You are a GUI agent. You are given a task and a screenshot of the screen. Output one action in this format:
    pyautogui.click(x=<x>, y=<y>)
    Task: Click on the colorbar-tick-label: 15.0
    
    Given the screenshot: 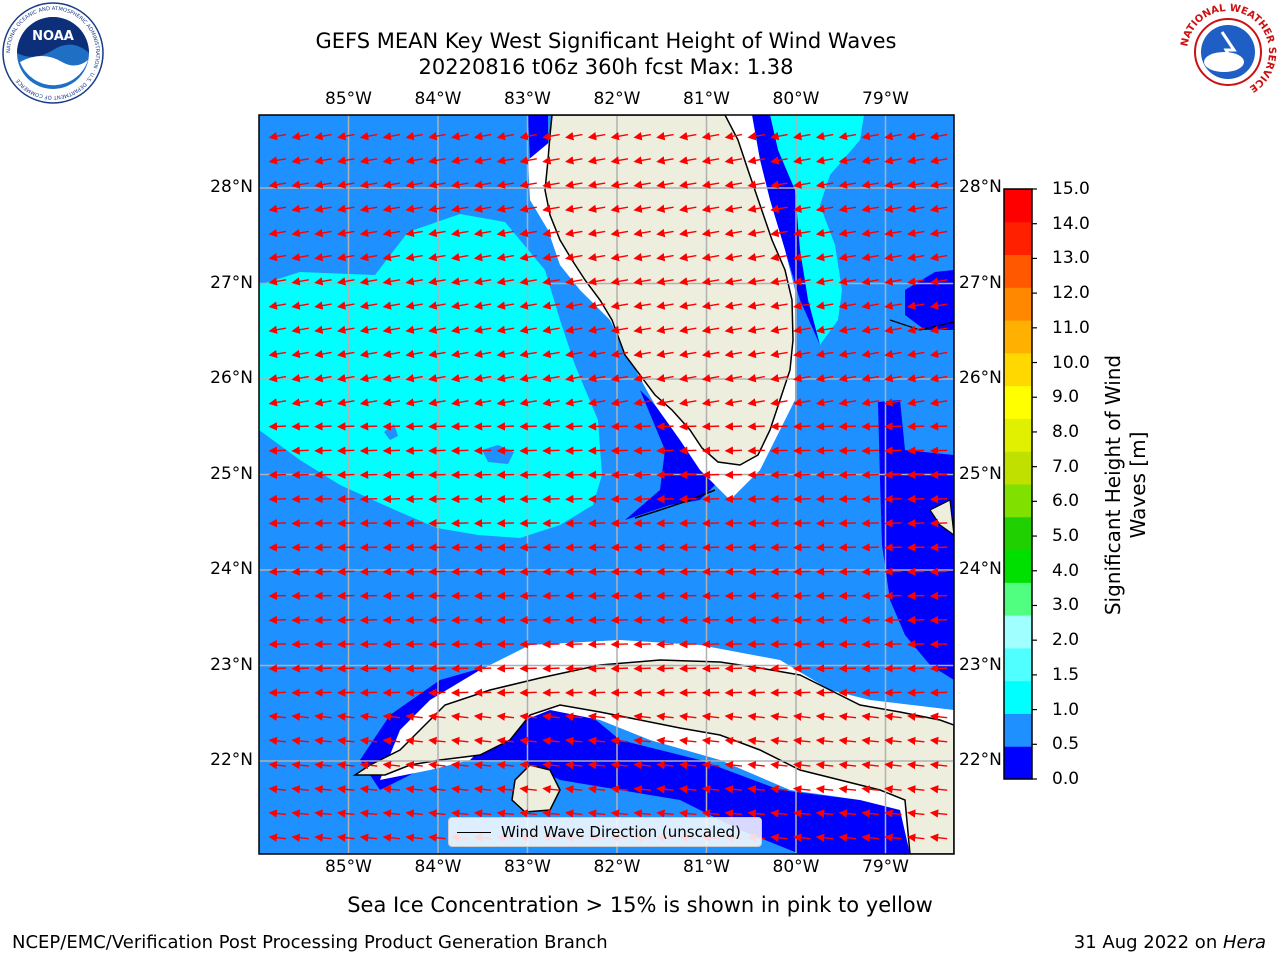 What is the action you would take?
    pyautogui.click(x=1071, y=189)
    